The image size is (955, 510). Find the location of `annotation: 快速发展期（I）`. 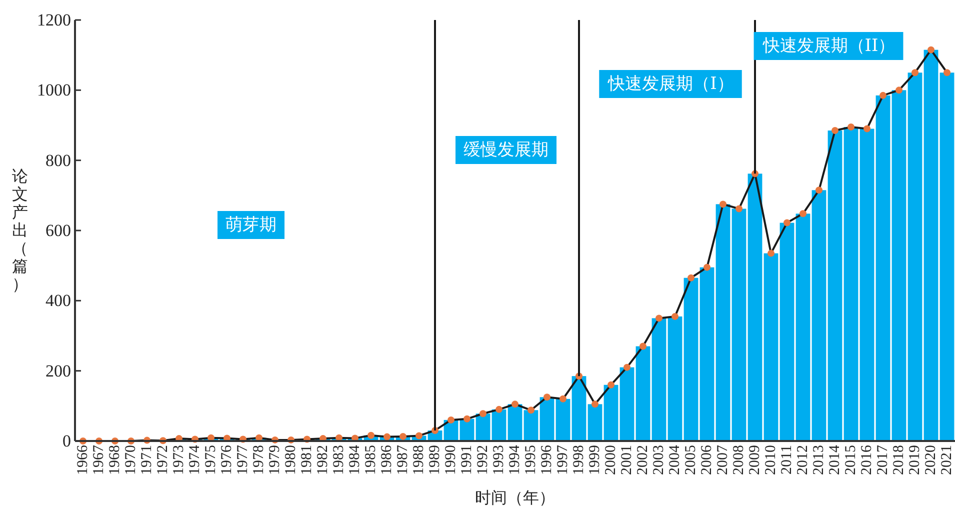

annotation: 快速发展期（I） is located at coordinates (670, 84).